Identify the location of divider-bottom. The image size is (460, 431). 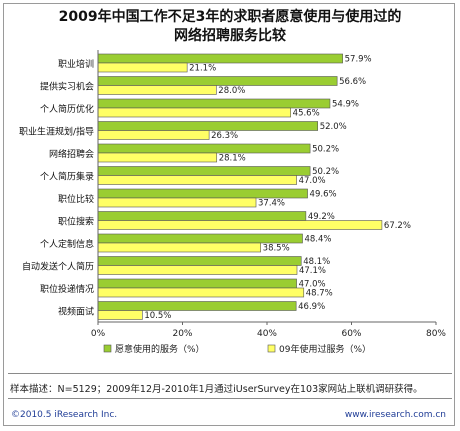
(230, 398).